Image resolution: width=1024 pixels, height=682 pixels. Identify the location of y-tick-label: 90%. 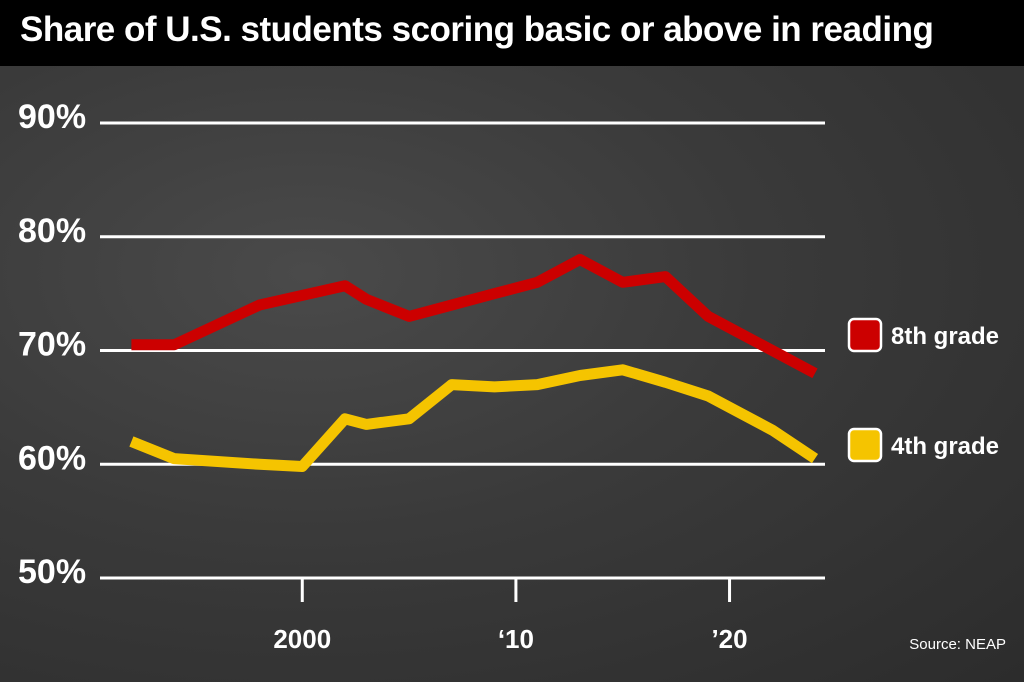
(52, 117).